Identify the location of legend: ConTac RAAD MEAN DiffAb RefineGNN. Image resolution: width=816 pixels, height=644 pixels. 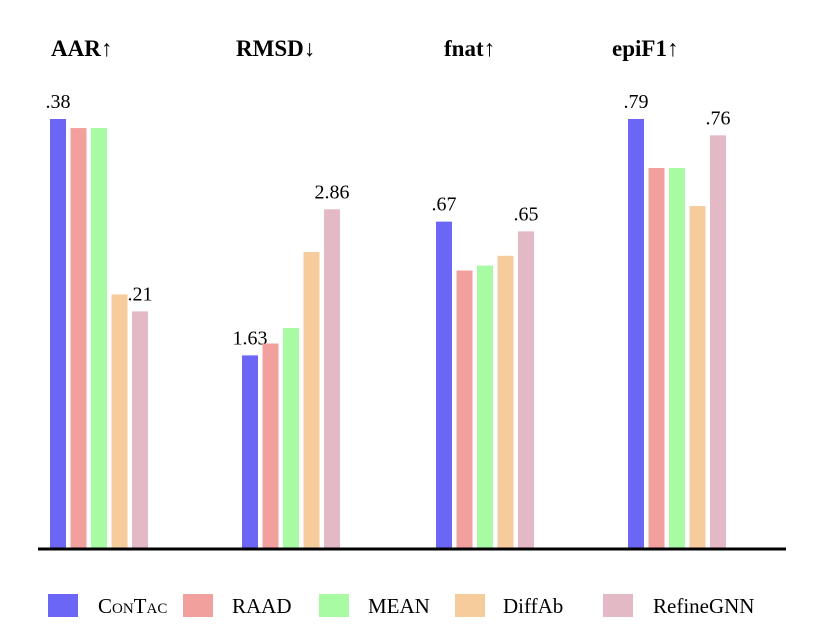
(401, 606).